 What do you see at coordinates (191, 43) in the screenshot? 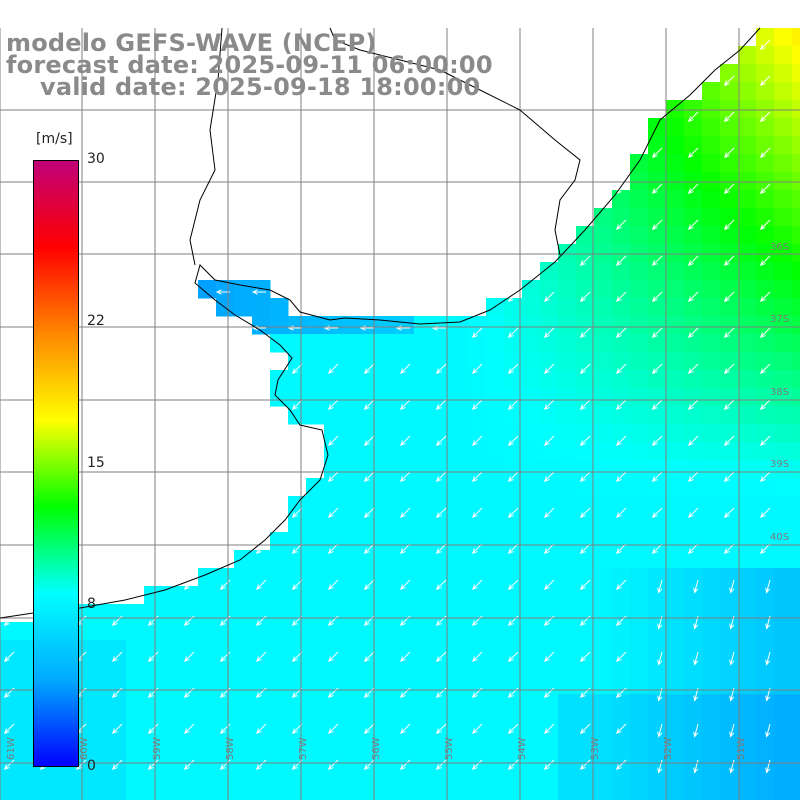
I see `model-title: modelo GEFS-WAVE (NCEP)` at bounding box center [191, 43].